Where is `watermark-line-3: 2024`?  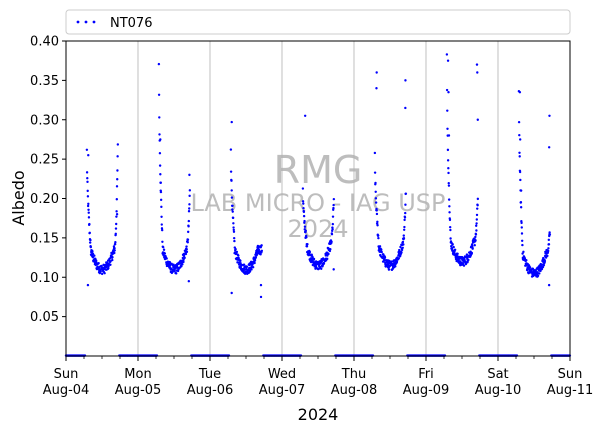
watermark-line-3: 2024 is located at coordinates (317, 229).